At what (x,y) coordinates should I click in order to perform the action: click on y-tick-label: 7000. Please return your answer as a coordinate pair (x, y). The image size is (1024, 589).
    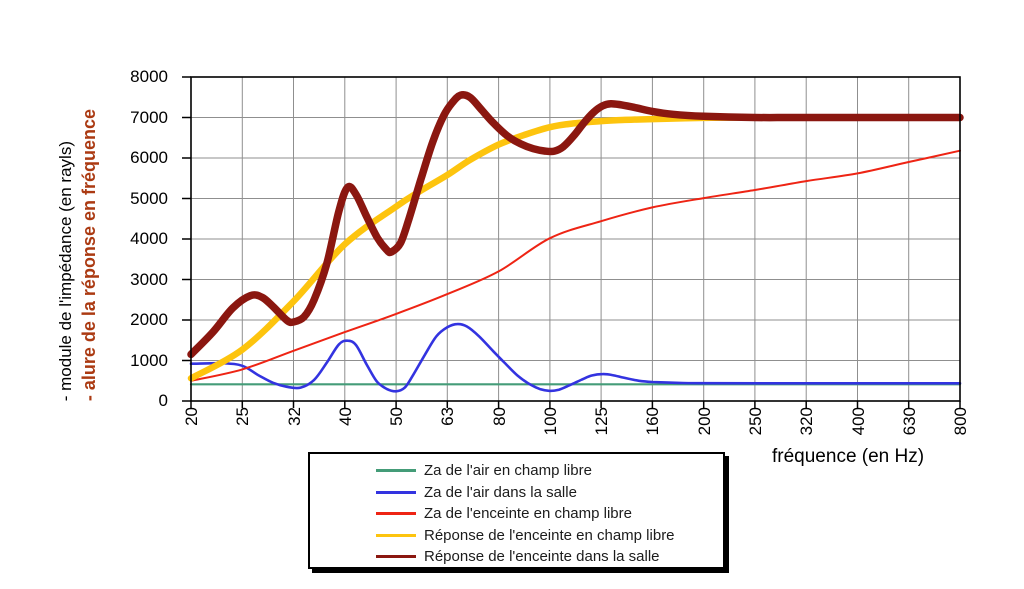
    Looking at the image, I should click on (149, 117).